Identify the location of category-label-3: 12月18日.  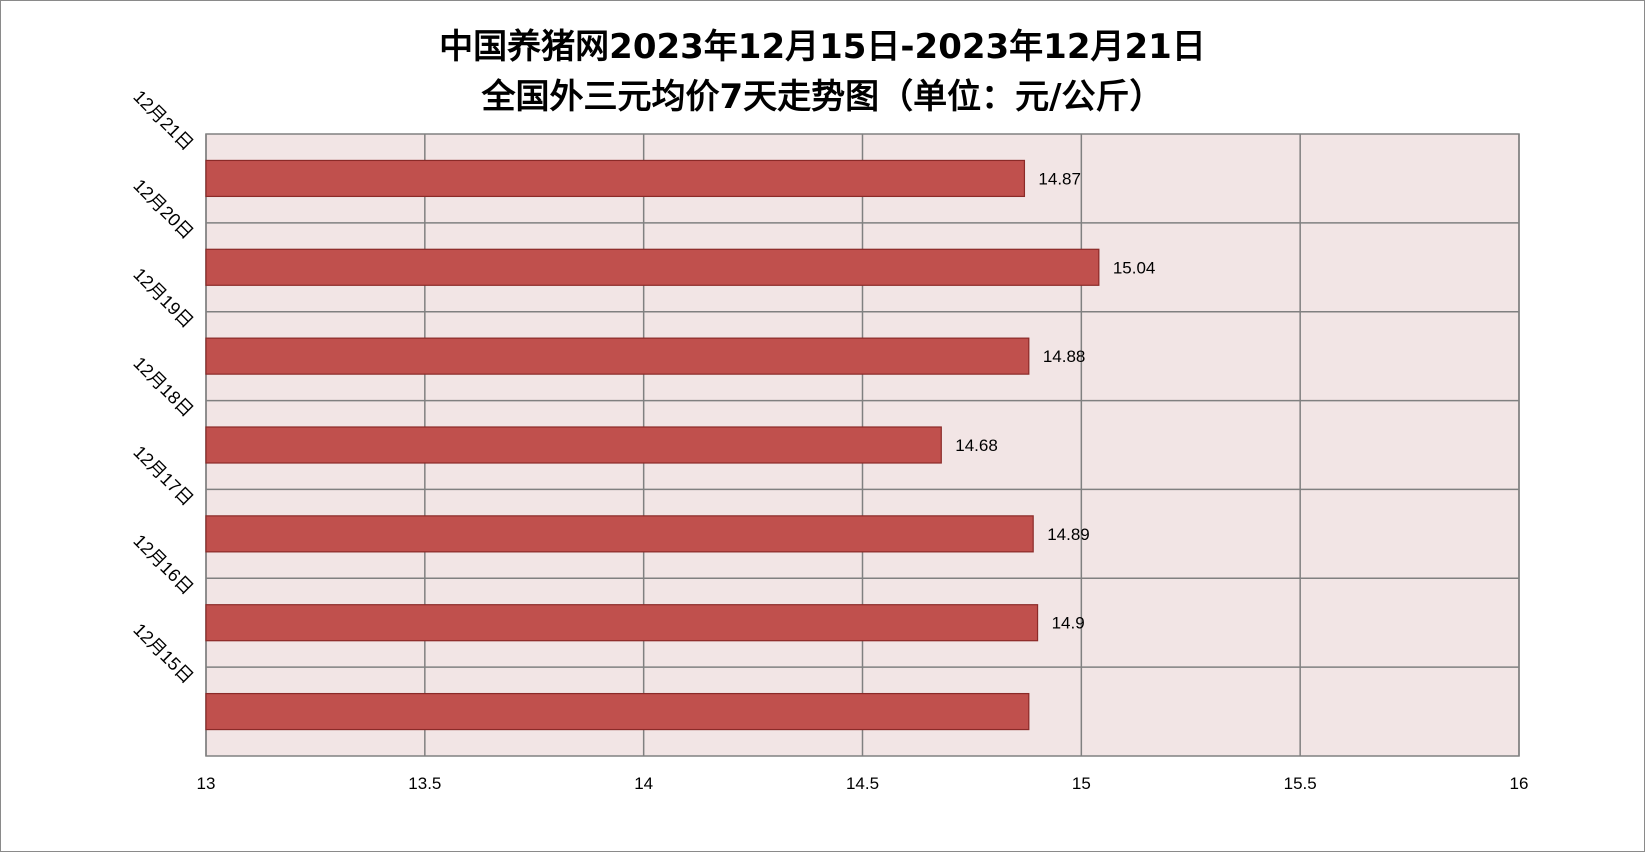
(163, 387).